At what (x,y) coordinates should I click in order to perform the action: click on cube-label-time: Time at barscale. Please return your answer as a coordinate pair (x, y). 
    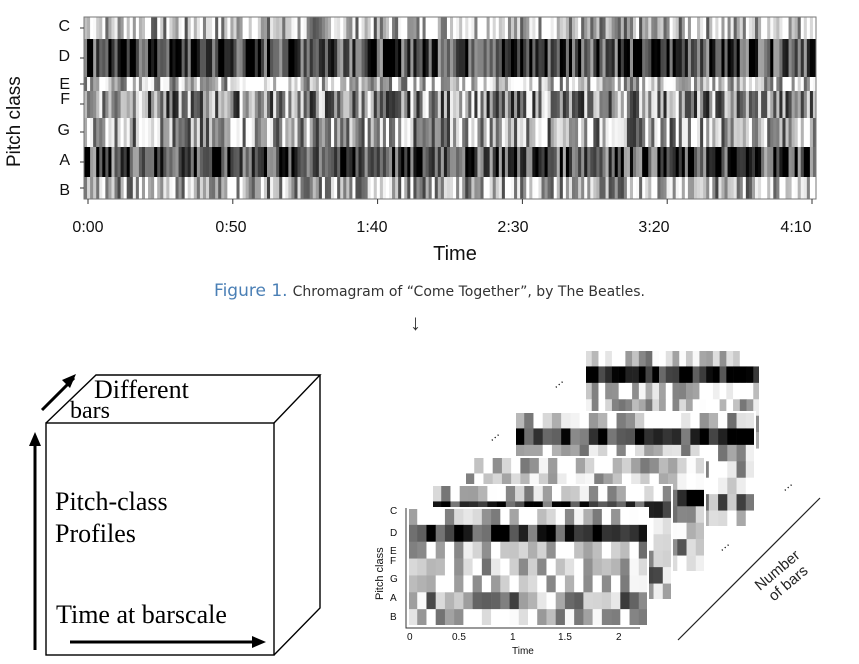
    Looking at the image, I should click on (141, 614).